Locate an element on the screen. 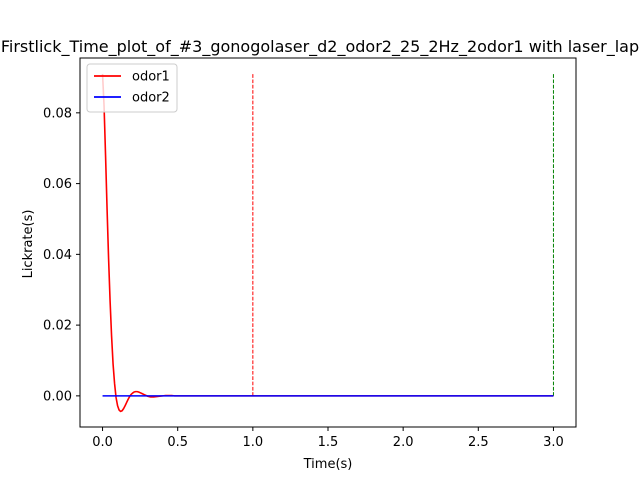 Image resolution: width=640 pixels, height=480 pixels. y-axis: 0.00 0.02 0.04 0.06 0.08 is located at coordinates (61, 255).